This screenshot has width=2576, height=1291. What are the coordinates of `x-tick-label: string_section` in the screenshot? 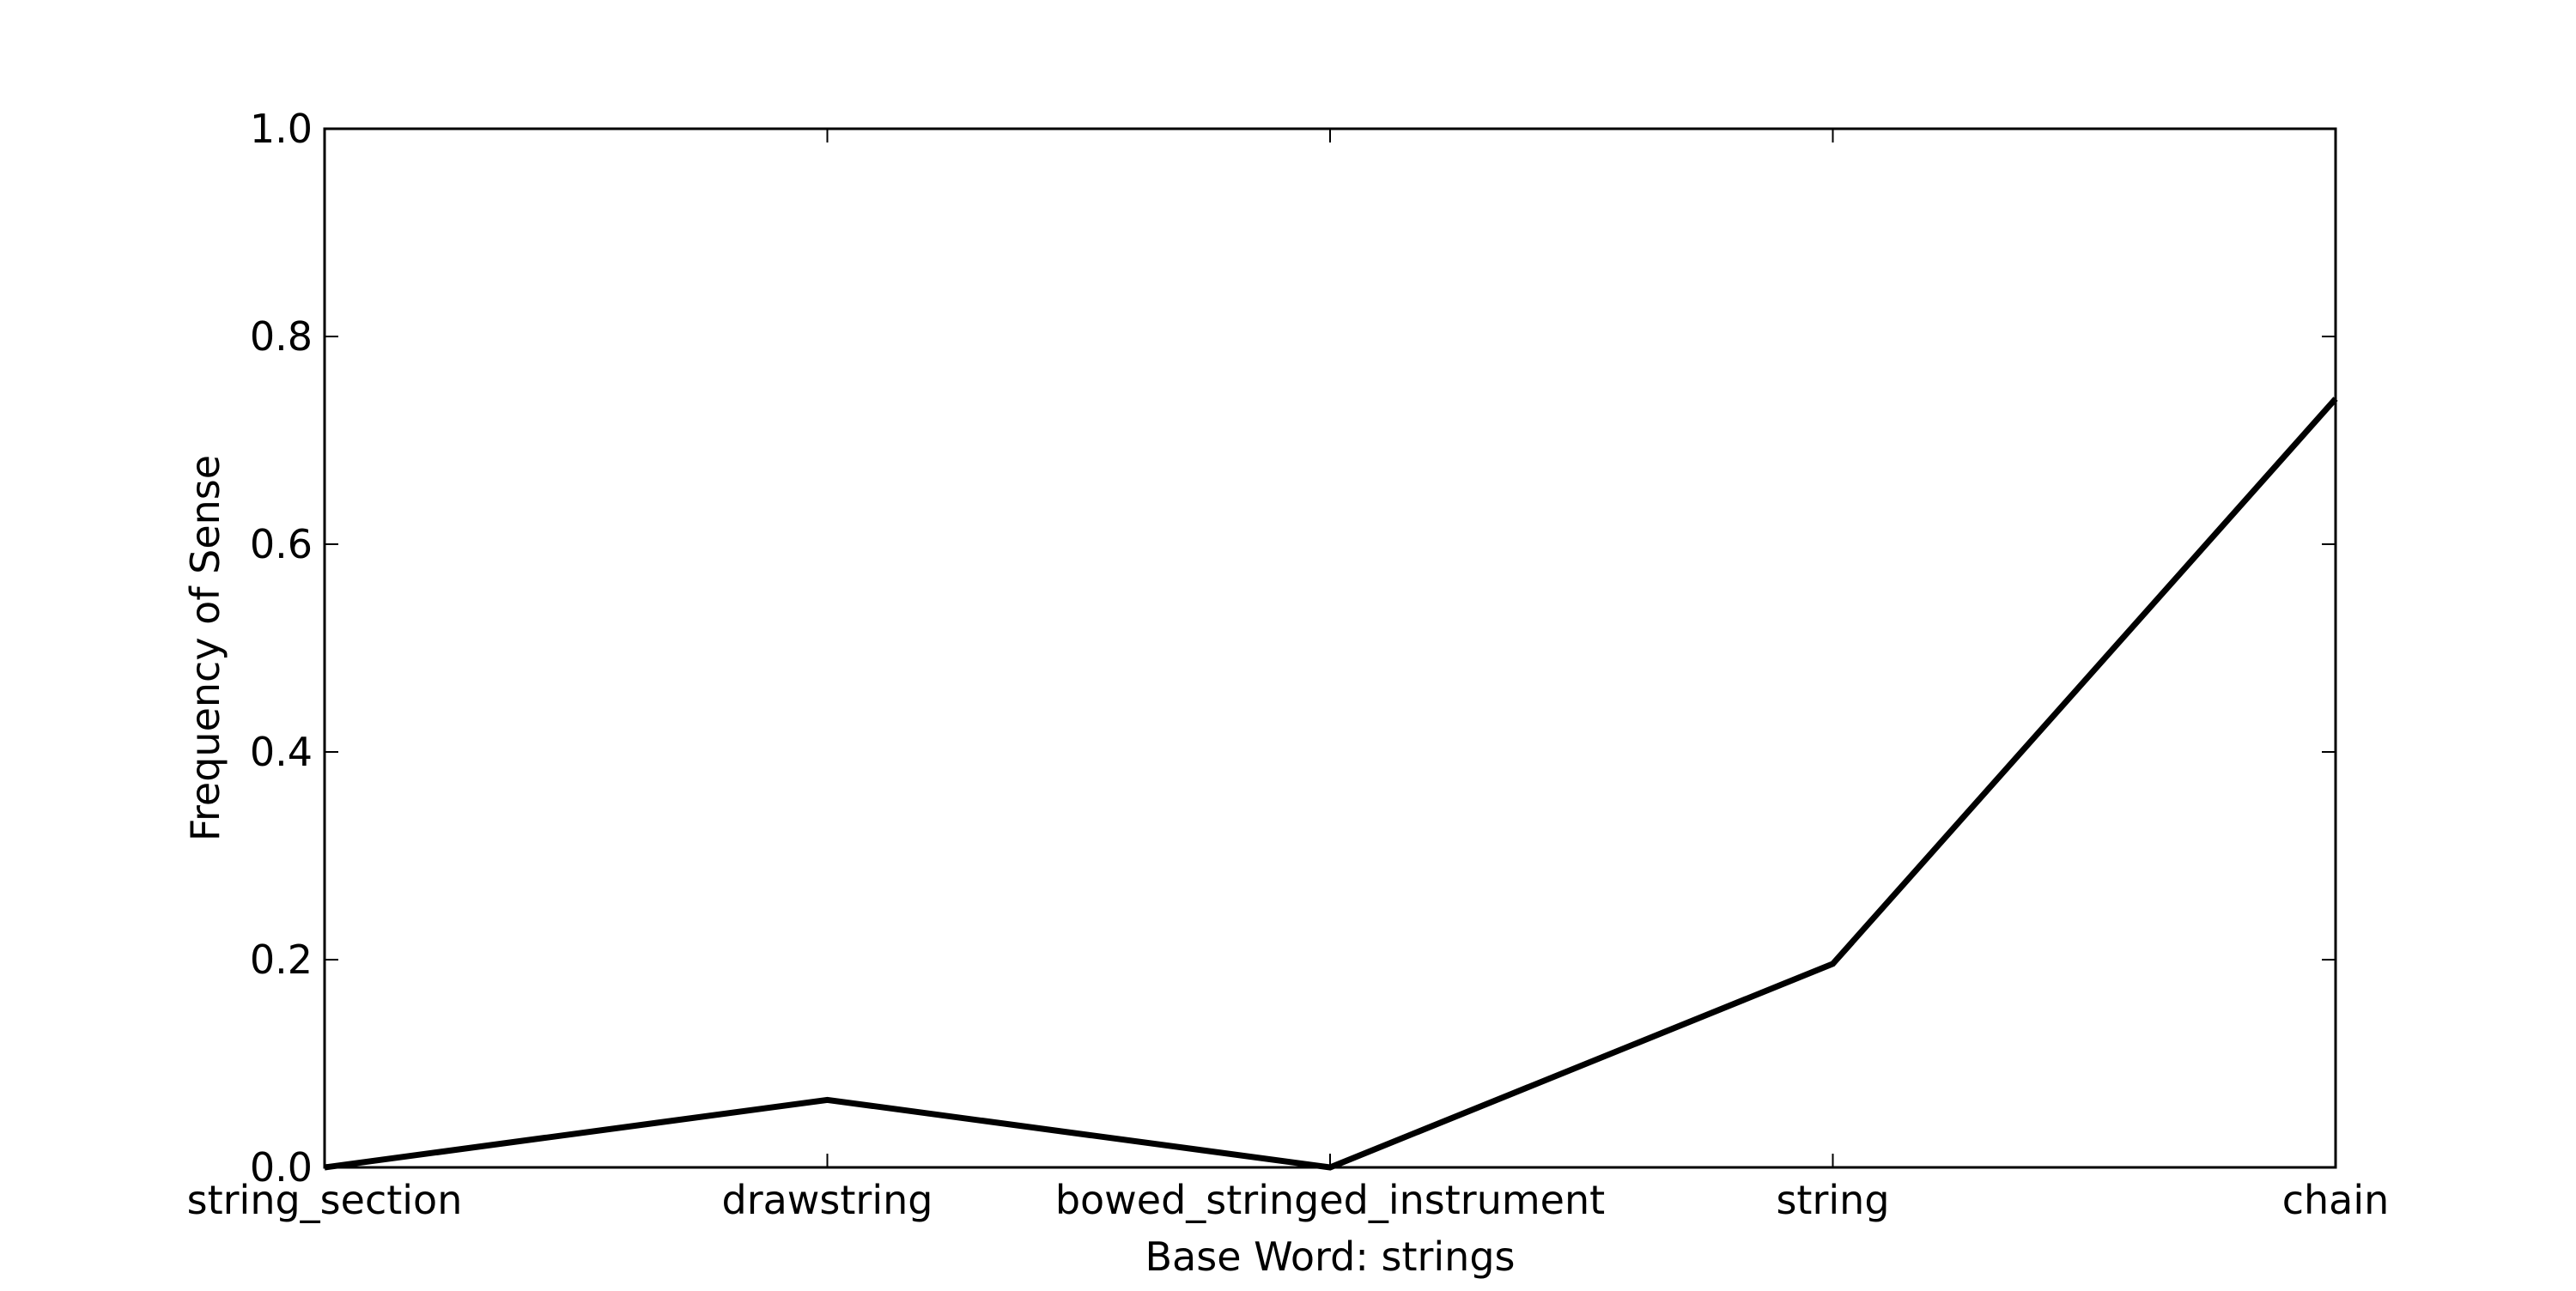 It's located at (325, 1200).